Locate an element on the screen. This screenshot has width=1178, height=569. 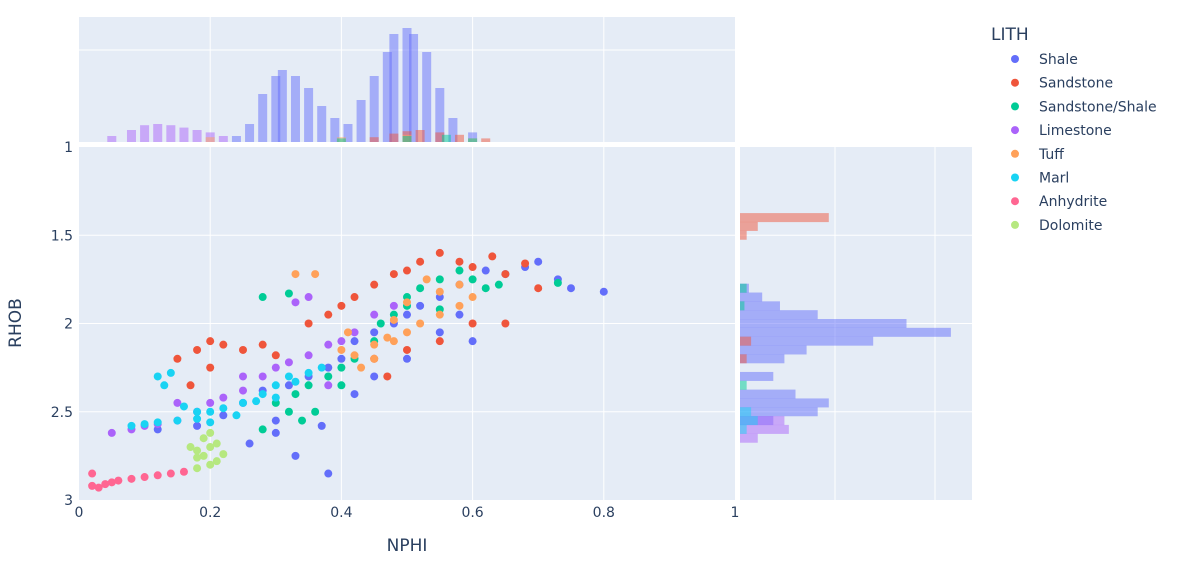
y-tick-label: 1 is located at coordinates (68, 148).